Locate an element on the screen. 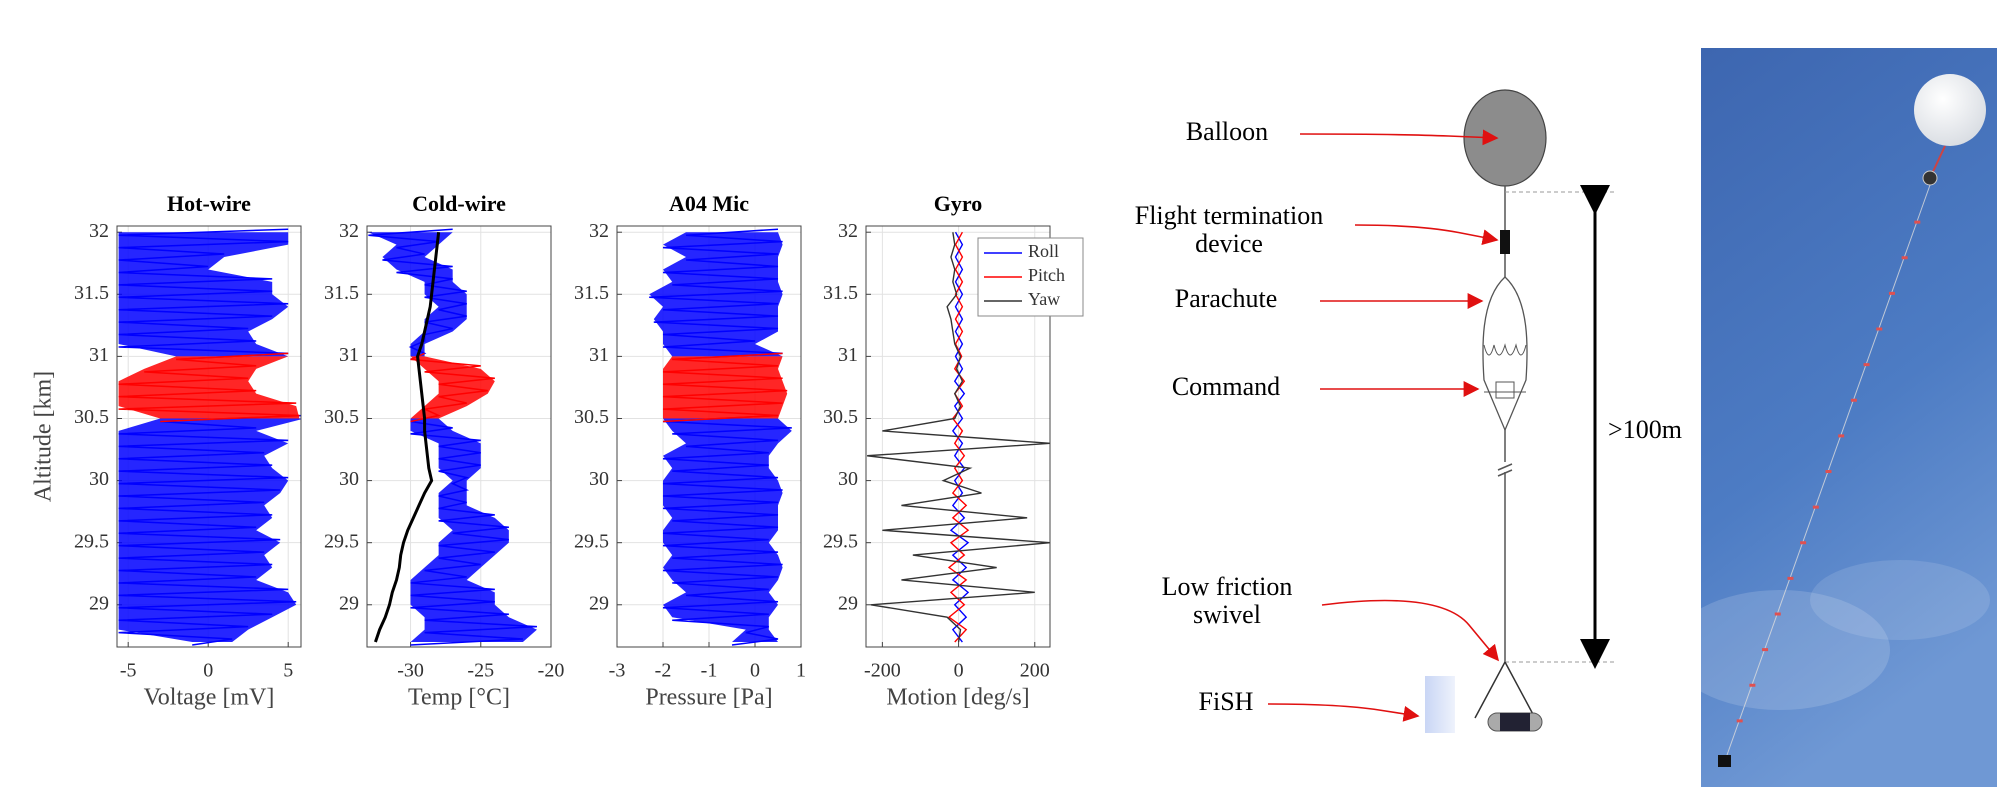  command-box is located at coordinates (1505, 390).